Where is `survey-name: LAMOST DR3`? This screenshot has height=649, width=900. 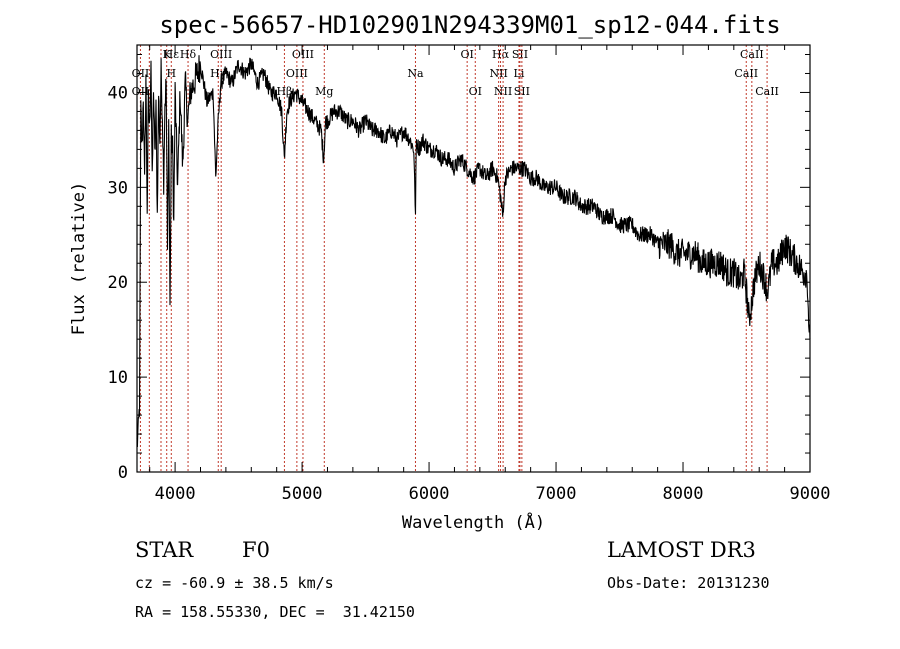
survey-name: LAMOST DR3 is located at coordinates (681, 550).